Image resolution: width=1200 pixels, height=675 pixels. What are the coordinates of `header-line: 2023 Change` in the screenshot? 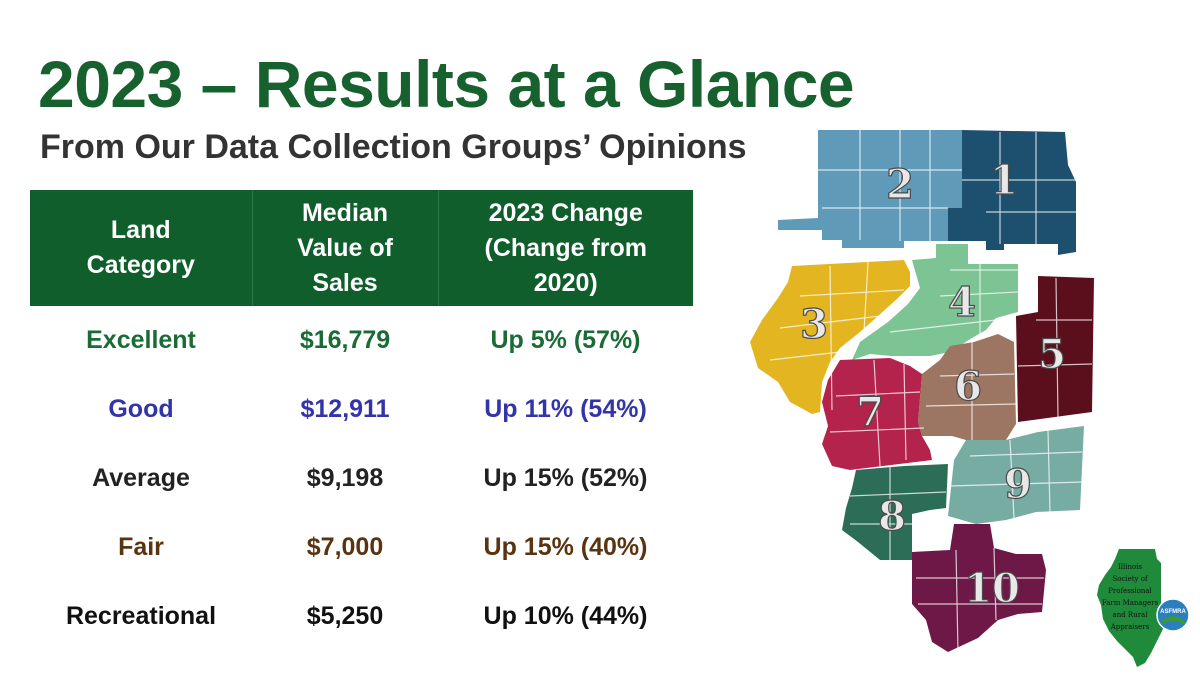 It's located at (565, 212).